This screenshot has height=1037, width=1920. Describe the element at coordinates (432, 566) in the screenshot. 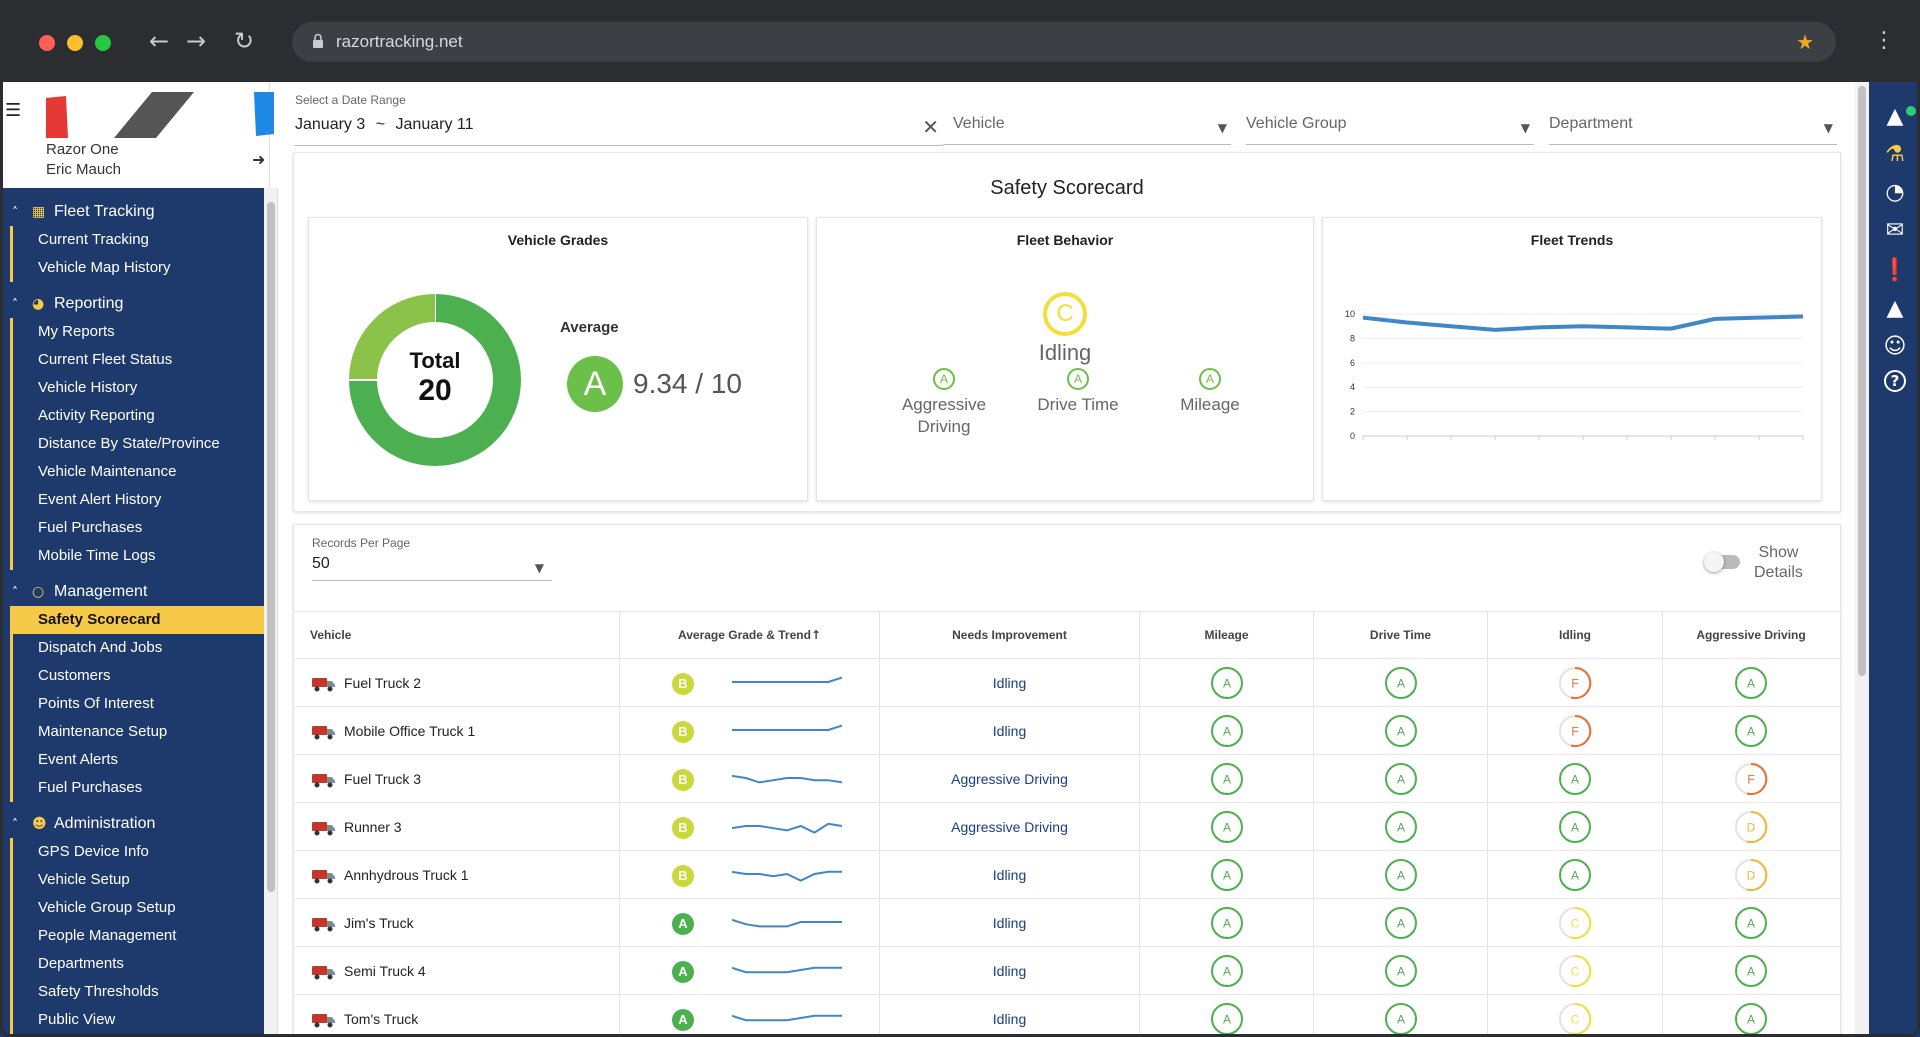

I see `records-per-page-select: 50 ▼` at that location.